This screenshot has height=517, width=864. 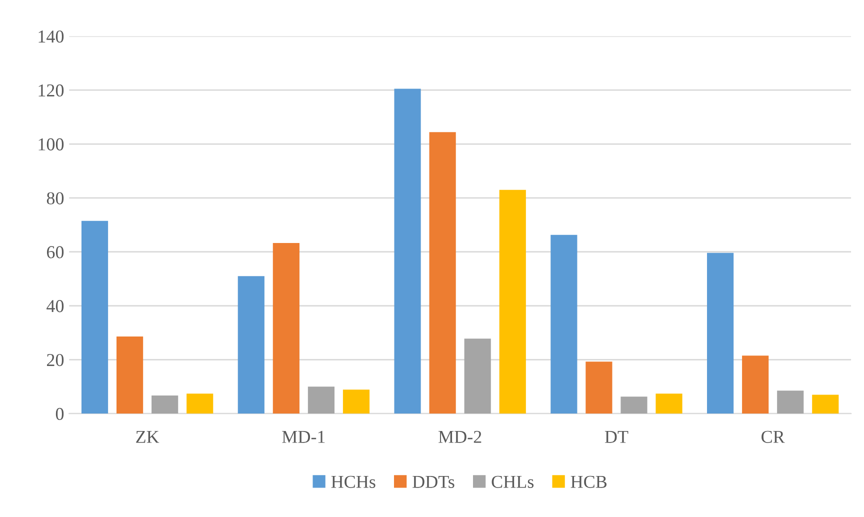 I want to click on y-tick-label: 0, so click(x=60, y=414).